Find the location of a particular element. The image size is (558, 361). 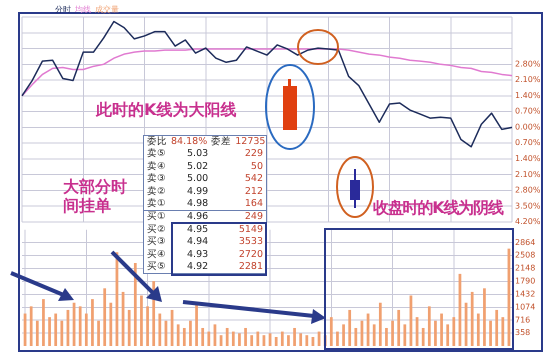

y-tick-label: 0.00% is located at coordinates (528, 127).